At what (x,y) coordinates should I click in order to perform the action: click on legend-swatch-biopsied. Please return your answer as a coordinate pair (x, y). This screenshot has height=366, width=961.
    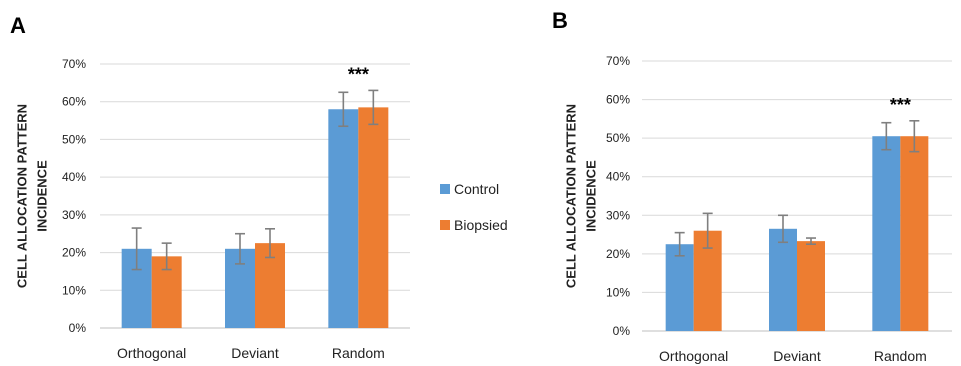
    Looking at the image, I should click on (445, 225).